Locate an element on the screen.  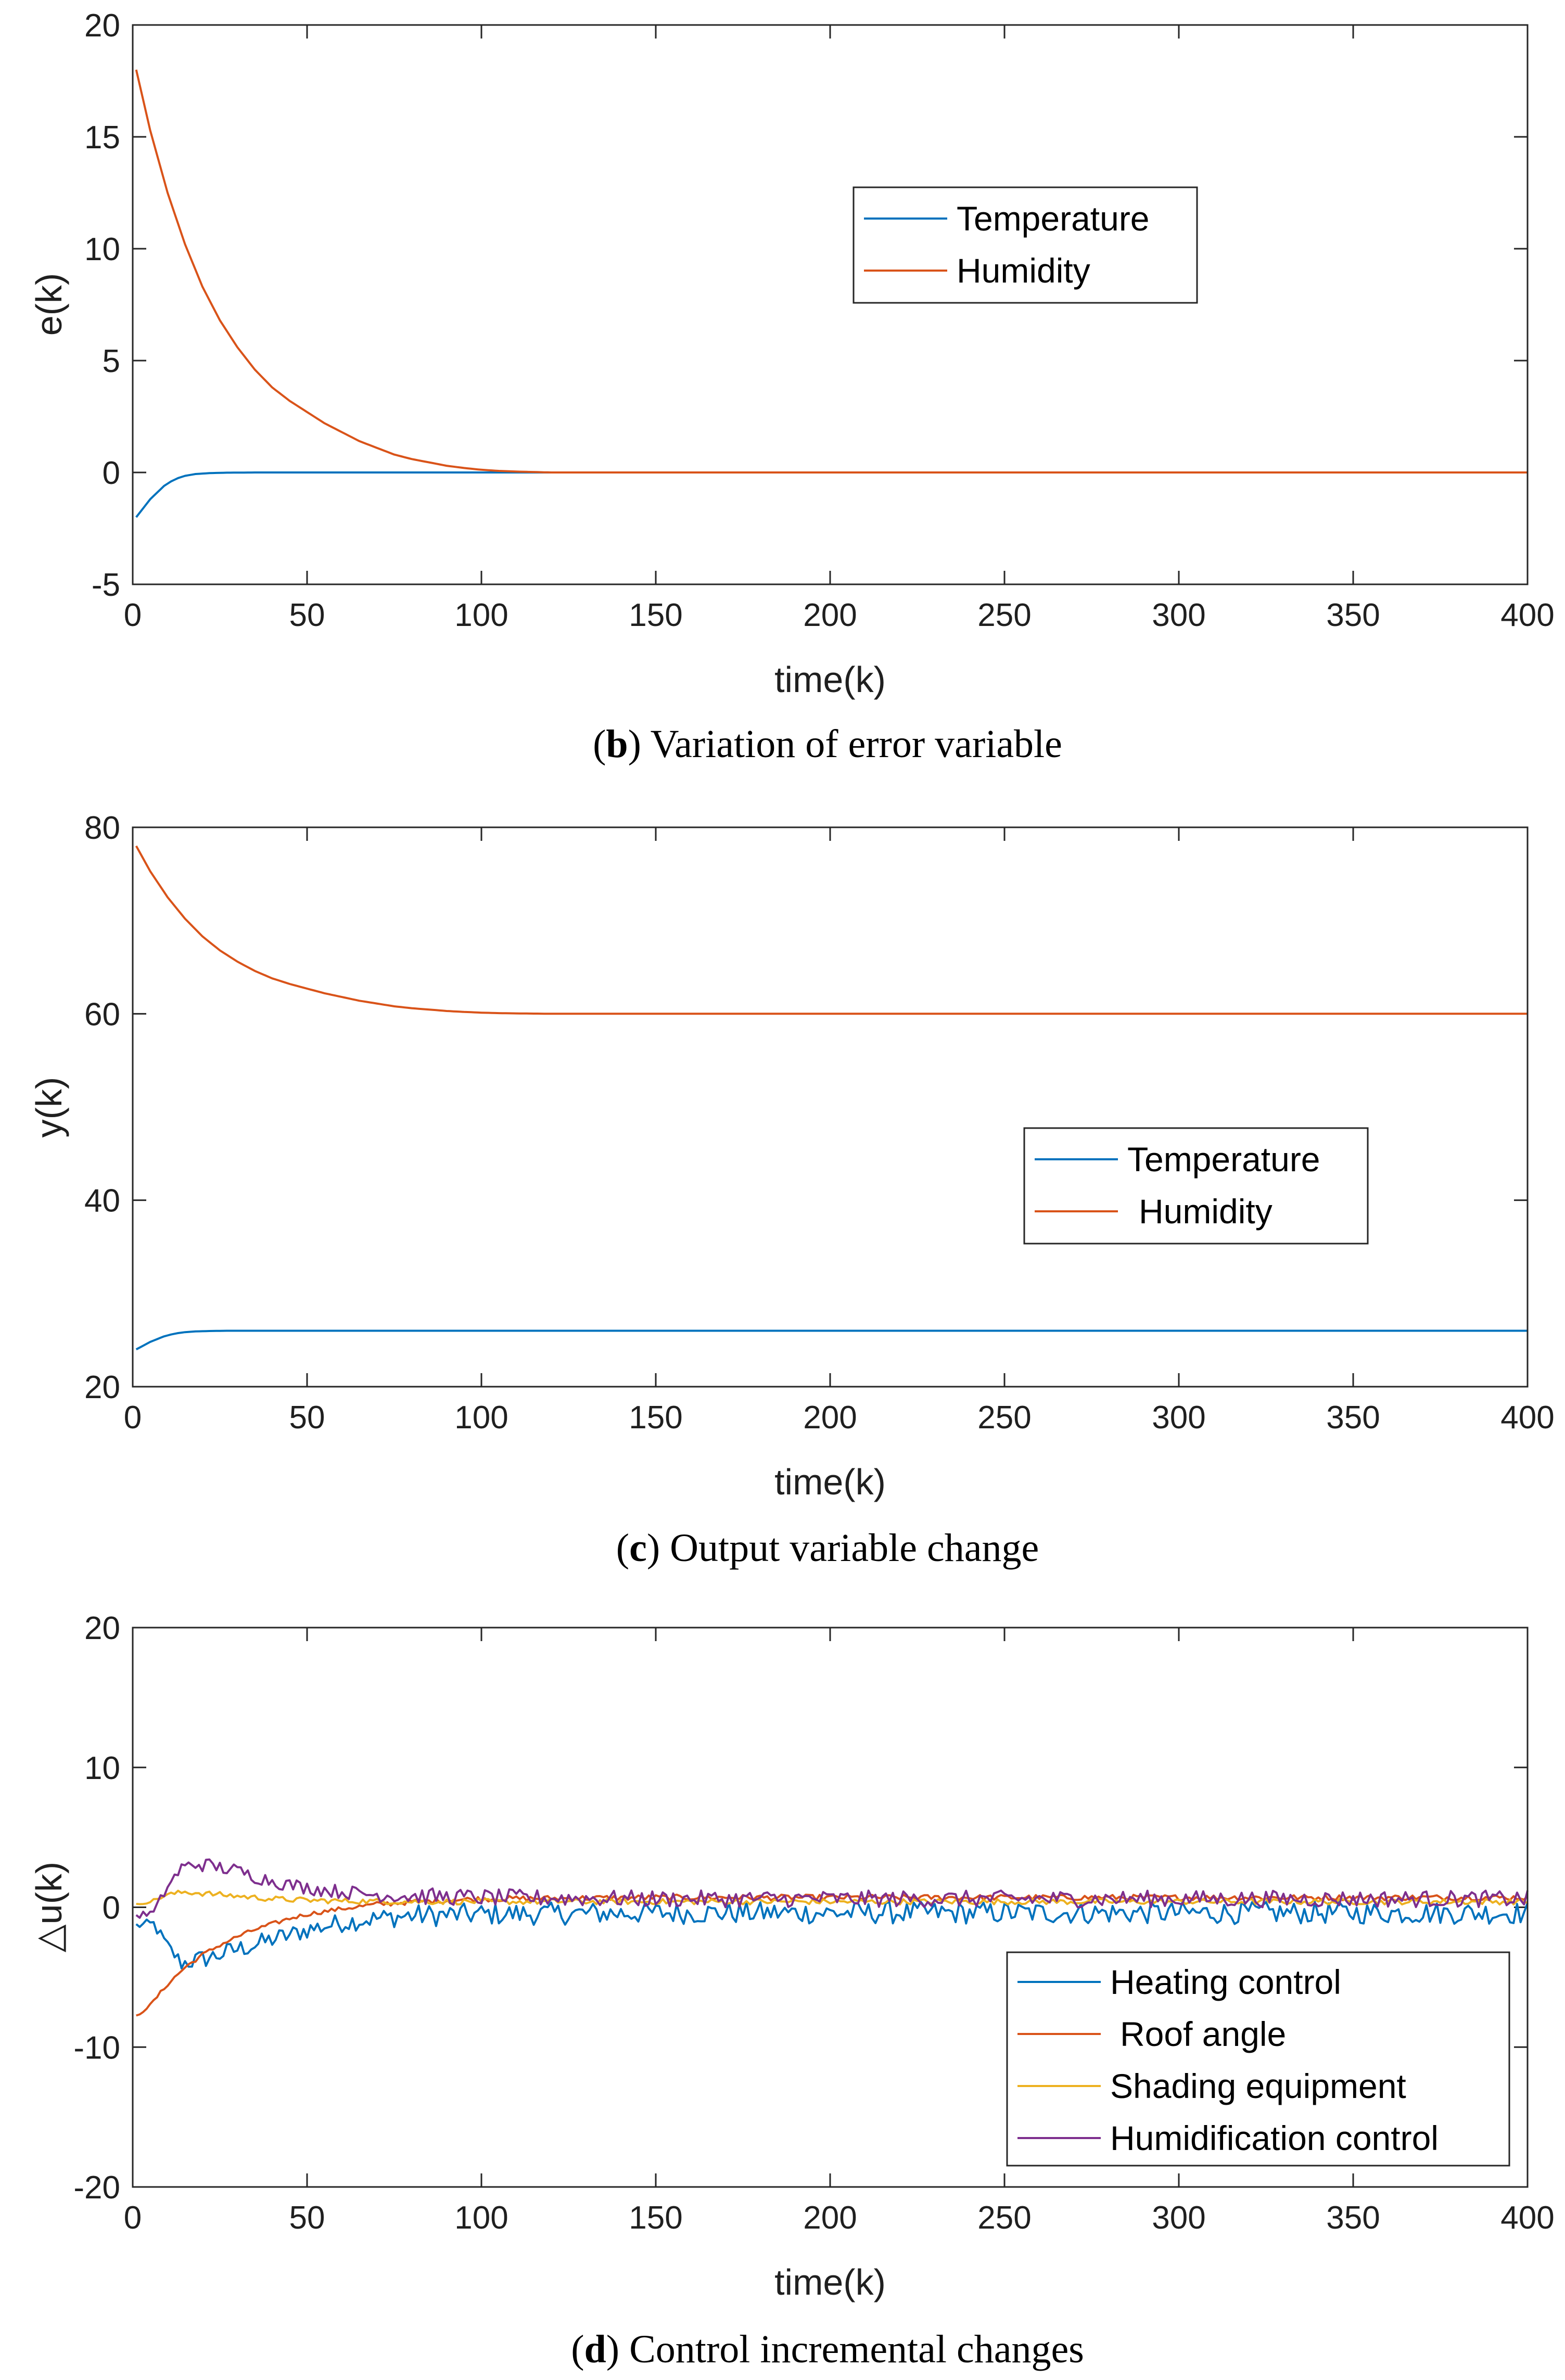
y-tick-label: -5 is located at coordinates (106, 585).